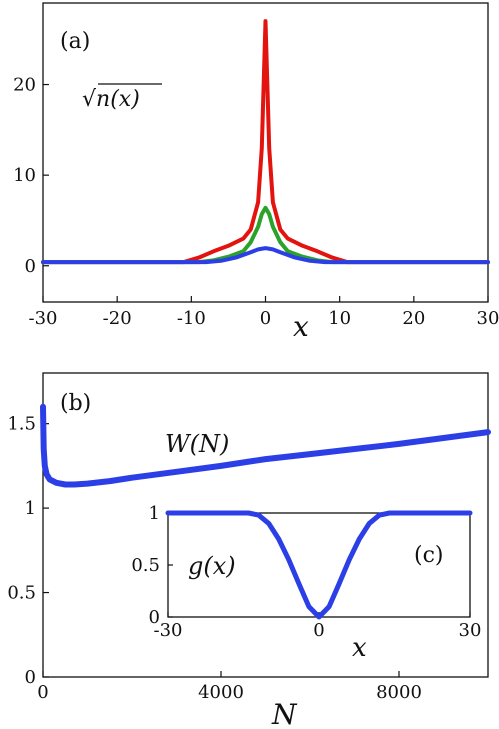 The width and height of the screenshot is (499, 729). Describe the element at coordinates (284, 713) in the screenshot. I see `panel-b-x-axis-label: N` at that location.